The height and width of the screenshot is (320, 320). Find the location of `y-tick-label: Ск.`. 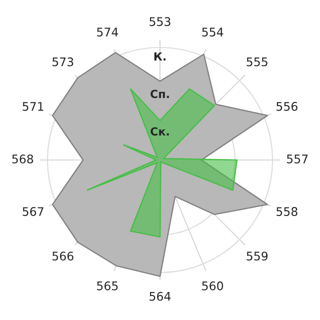

y-tick-label: Ск. is located at coordinates (159, 131).